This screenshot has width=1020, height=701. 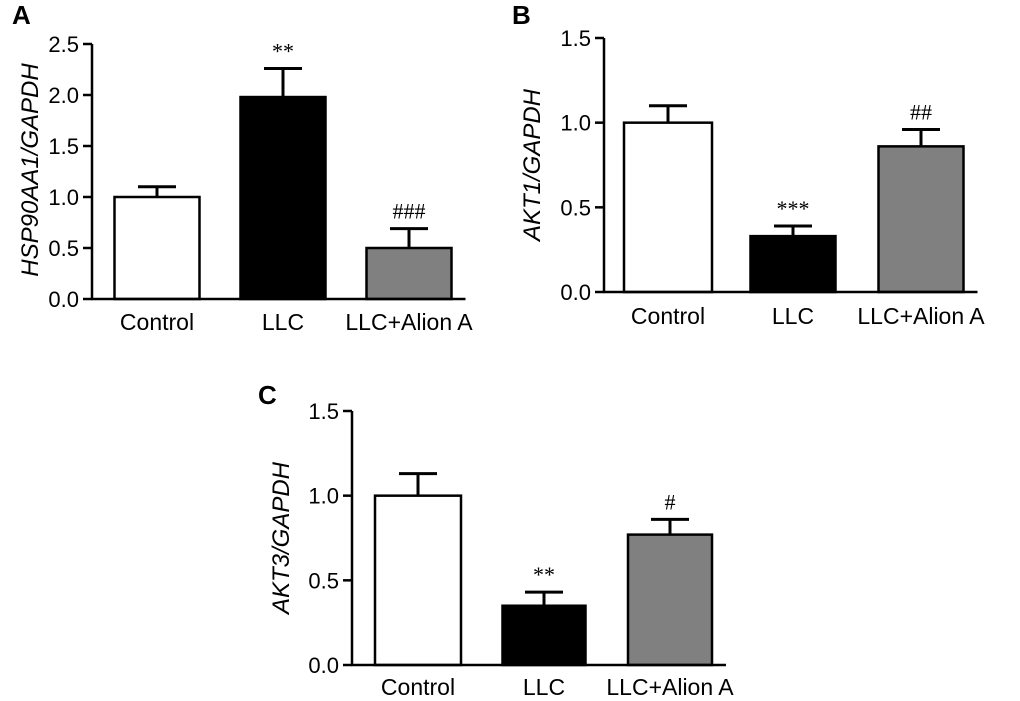 I want to click on y-tick-label: 2.0, so click(x=63, y=95).